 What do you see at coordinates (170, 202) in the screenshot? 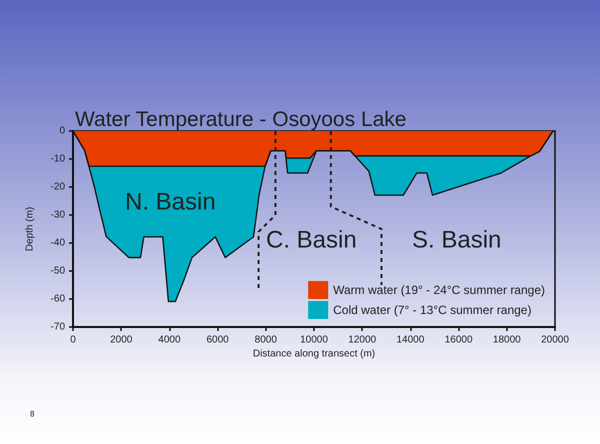
I see `annotation: N. Basin` at bounding box center [170, 202].